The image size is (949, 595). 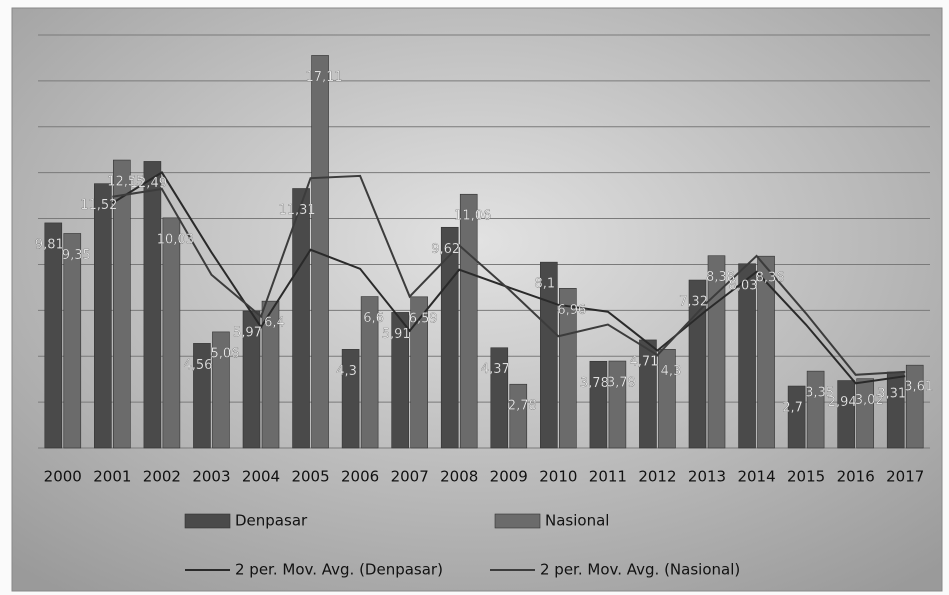 What do you see at coordinates (918, 387) in the screenshot?
I see `data-label: 3,61` at bounding box center [918, 387].